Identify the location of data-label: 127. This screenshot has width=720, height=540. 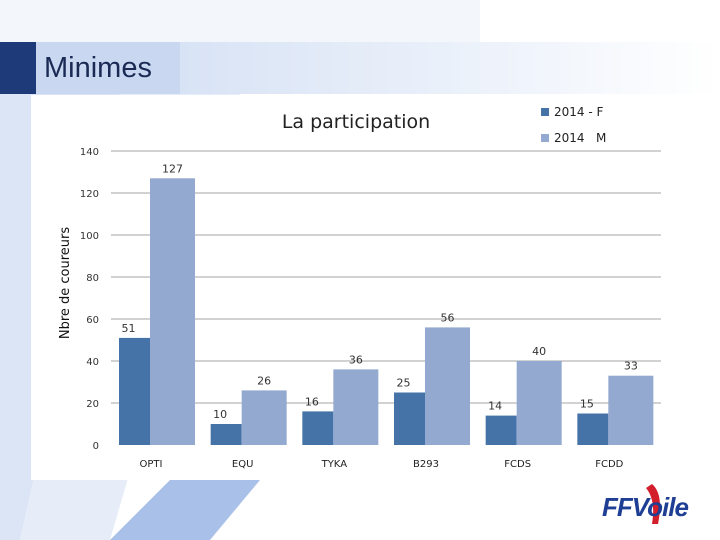
(172, 168).